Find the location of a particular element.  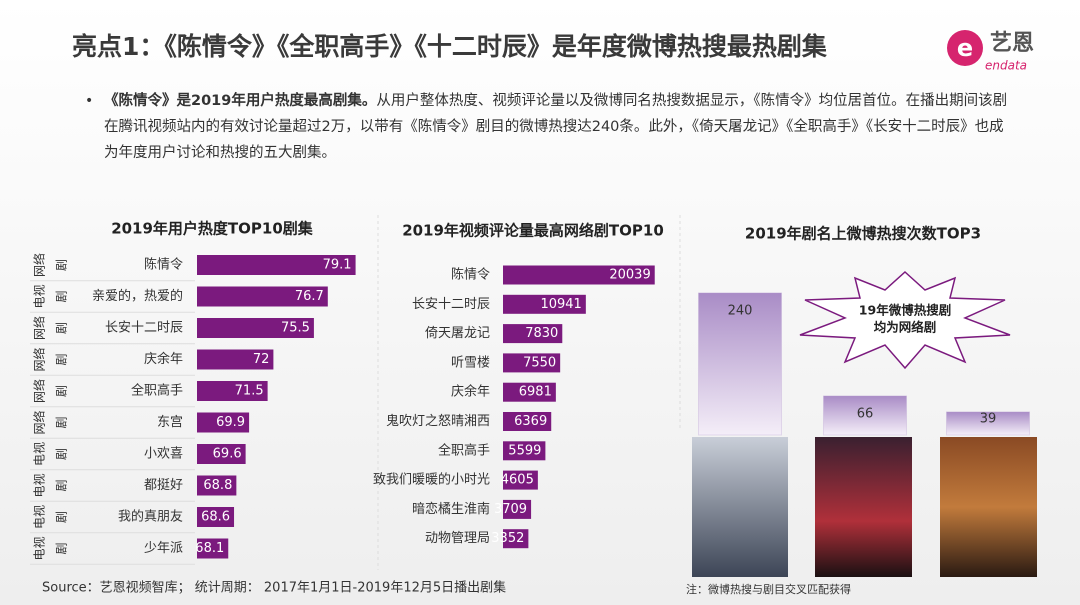

category-label: 致我们暖暖的小时光 is located at coordinates (431, 480).